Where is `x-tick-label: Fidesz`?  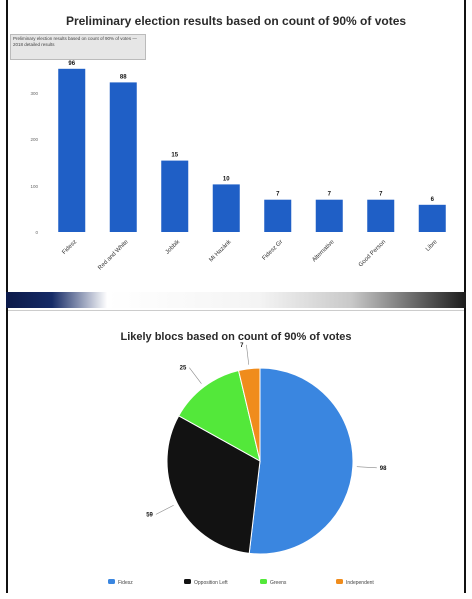
x-tick-label: Fidesz is located at coordinates (69, 247).